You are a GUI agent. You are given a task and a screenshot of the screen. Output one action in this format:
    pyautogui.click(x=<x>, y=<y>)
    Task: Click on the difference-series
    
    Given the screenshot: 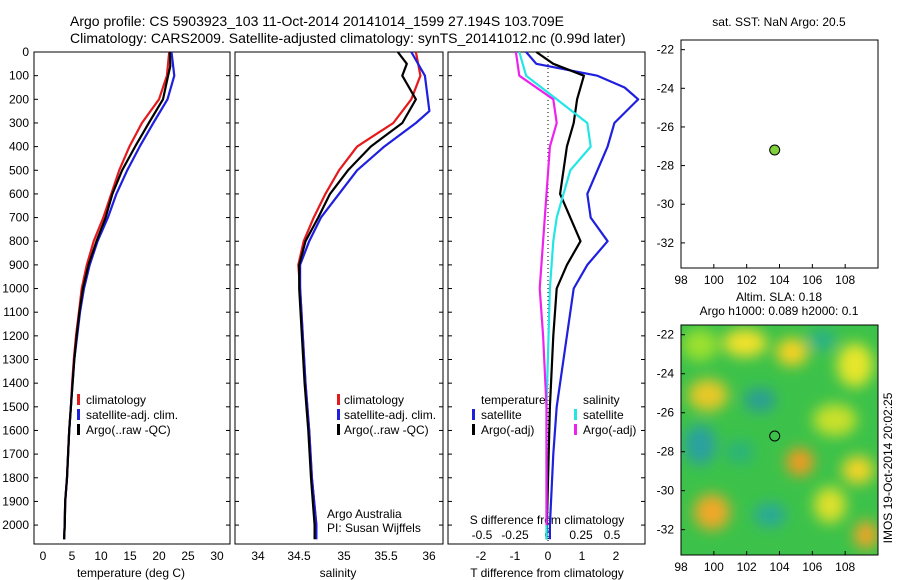 What is the action you would take?
    pyautogui.click(x=577, y=295)
    